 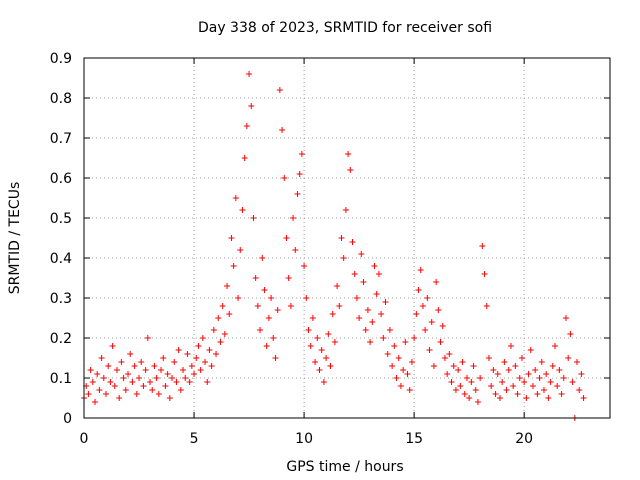 What do you see at coordinates (61, 99) in the screenshot?
I see `y-tick-label: 0.8` at bounding box center [61, 99].